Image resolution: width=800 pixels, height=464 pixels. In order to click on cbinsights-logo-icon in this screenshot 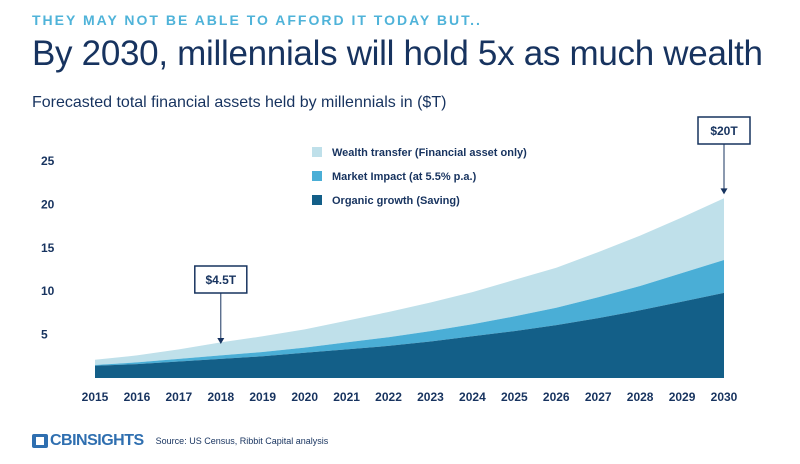, I will do `click(40, 441)`.